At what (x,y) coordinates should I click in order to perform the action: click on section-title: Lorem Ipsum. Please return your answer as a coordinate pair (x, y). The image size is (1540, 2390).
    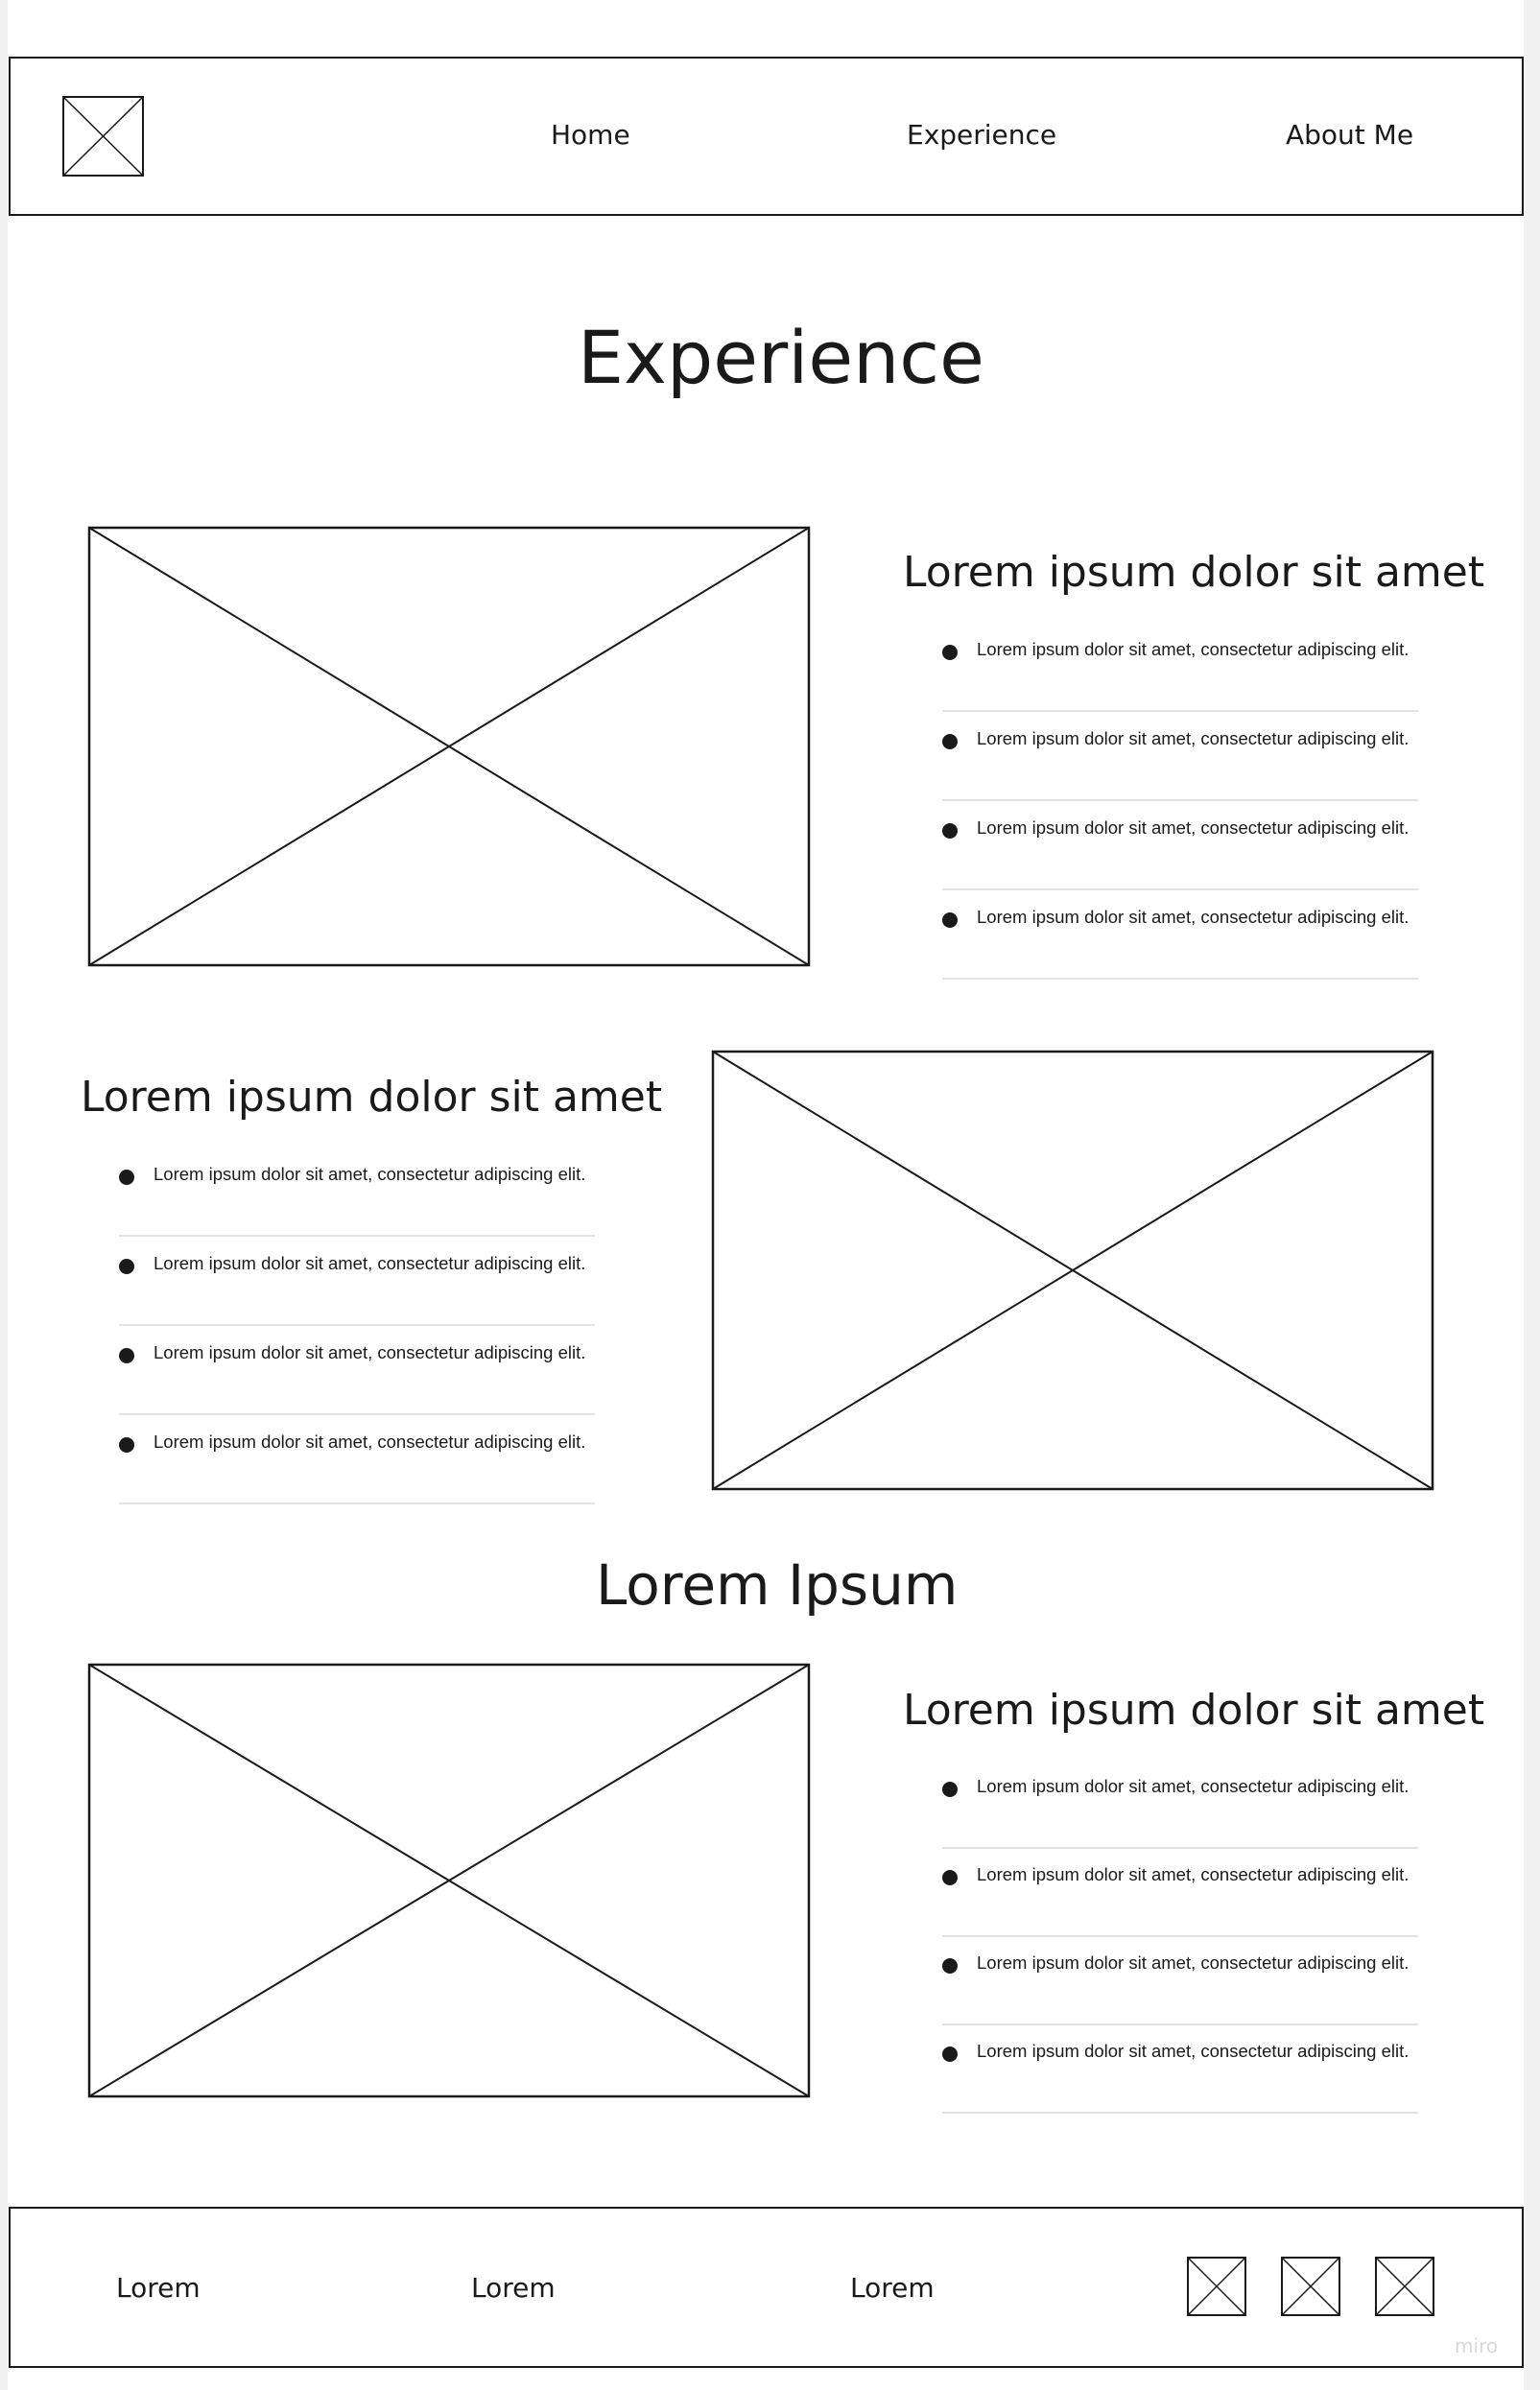
    Looking at the image, I should click on (777, 1585).